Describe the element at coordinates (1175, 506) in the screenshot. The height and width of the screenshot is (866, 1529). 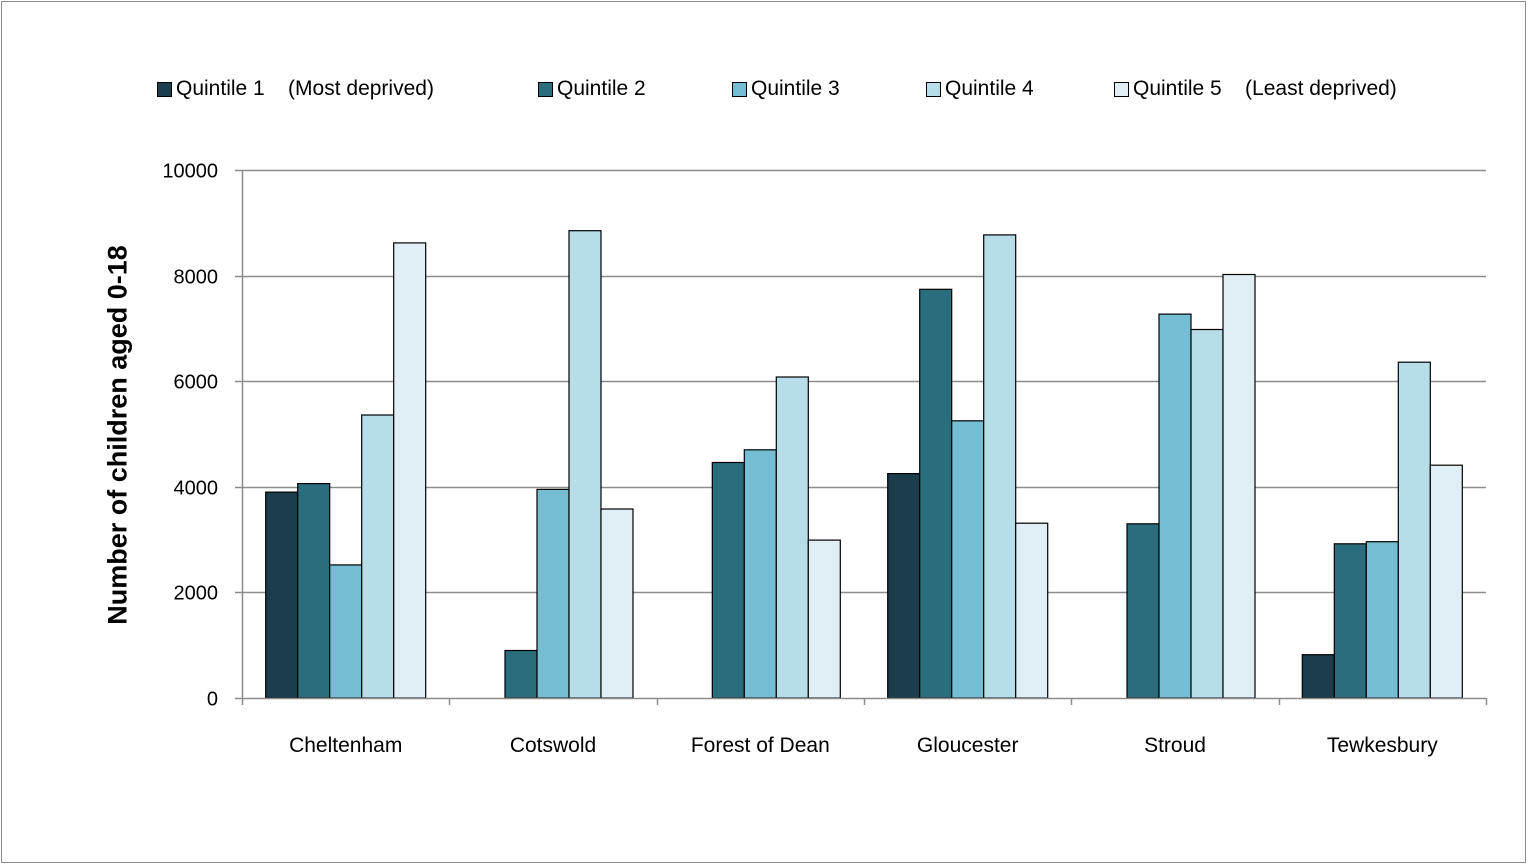
I see `bar-stroud-q3` at that location.